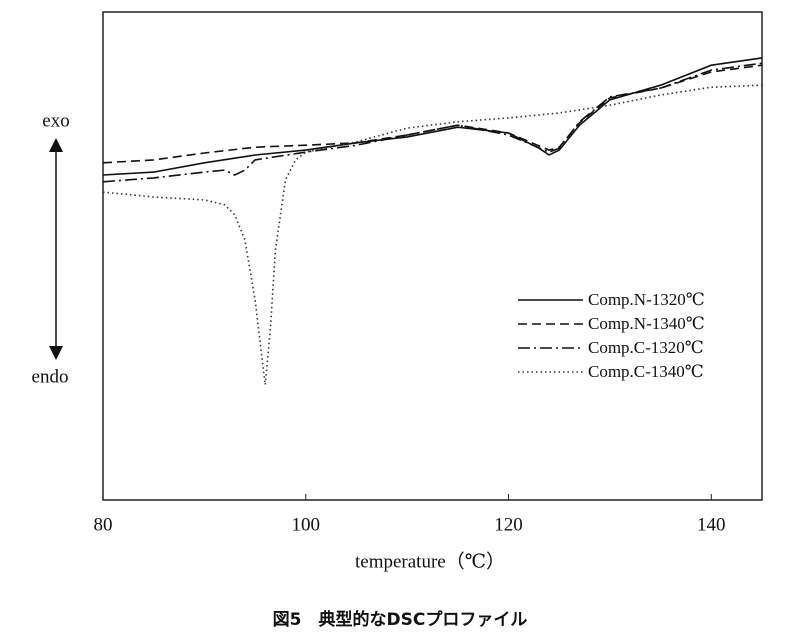 This screenshot has width=807, height=643. Describe the element at coordinates (103, 524) in the screenshot. I see `x-tick-label: 80` at that location.